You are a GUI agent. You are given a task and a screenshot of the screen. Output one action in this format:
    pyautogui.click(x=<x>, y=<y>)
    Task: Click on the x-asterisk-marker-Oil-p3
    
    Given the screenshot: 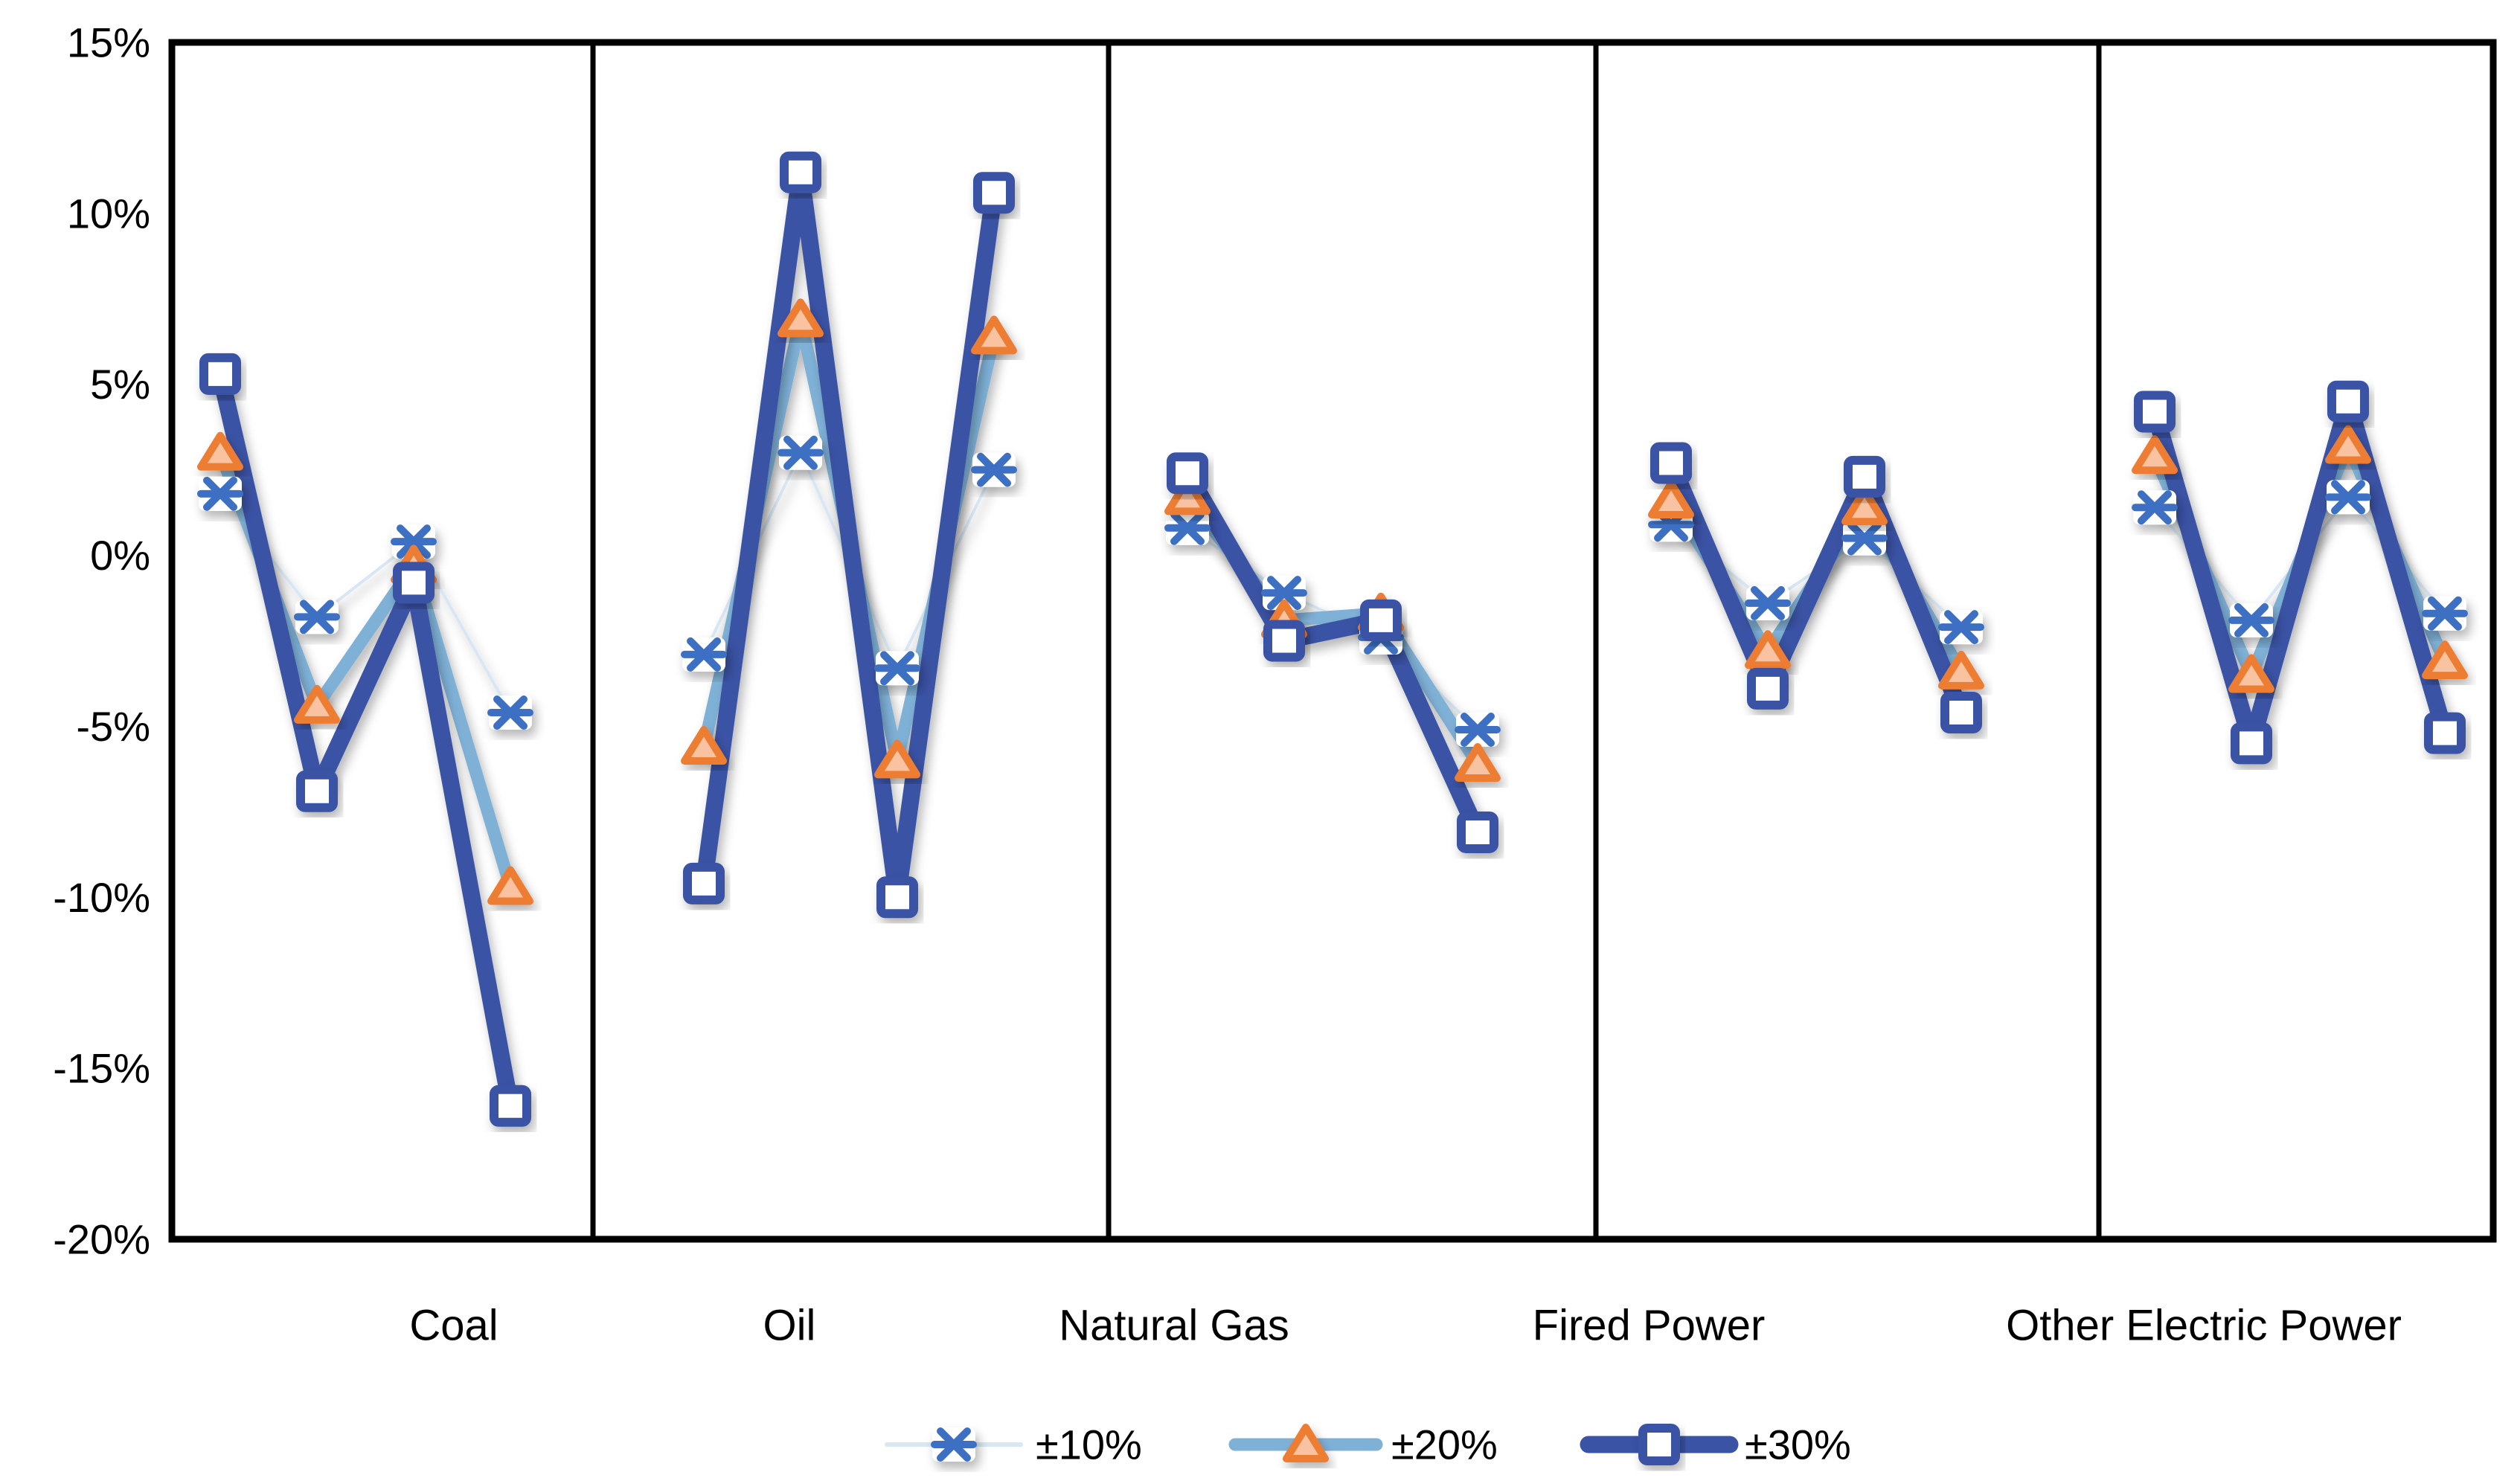 What is the action you would take?
    pyautogui.click(x=897, y=668)
    